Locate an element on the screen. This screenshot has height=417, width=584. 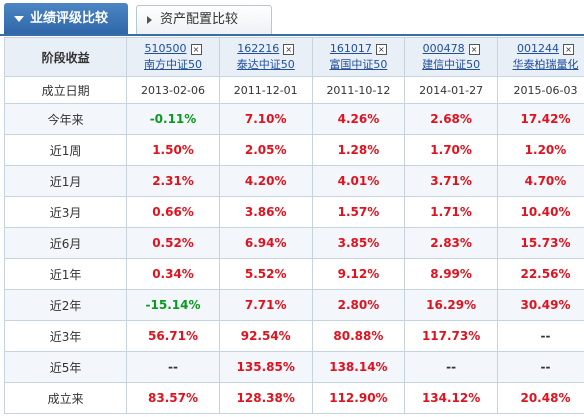
table-row: 近1年 0.34% 5.52% 9.12% 8.99% 22.56% is located at coordinates (293, 274).